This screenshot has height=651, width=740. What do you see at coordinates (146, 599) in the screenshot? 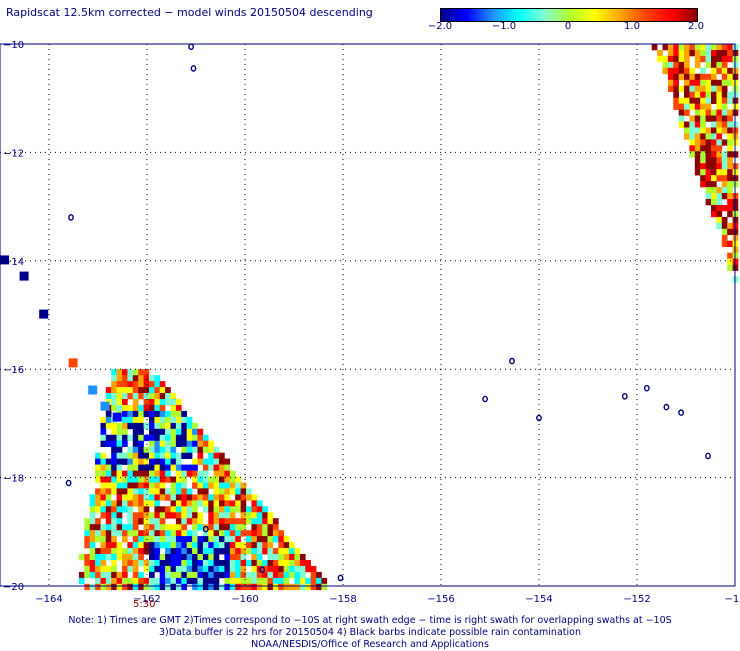
I see `lon-tick-label: −162` at bounding box center [146, 599].